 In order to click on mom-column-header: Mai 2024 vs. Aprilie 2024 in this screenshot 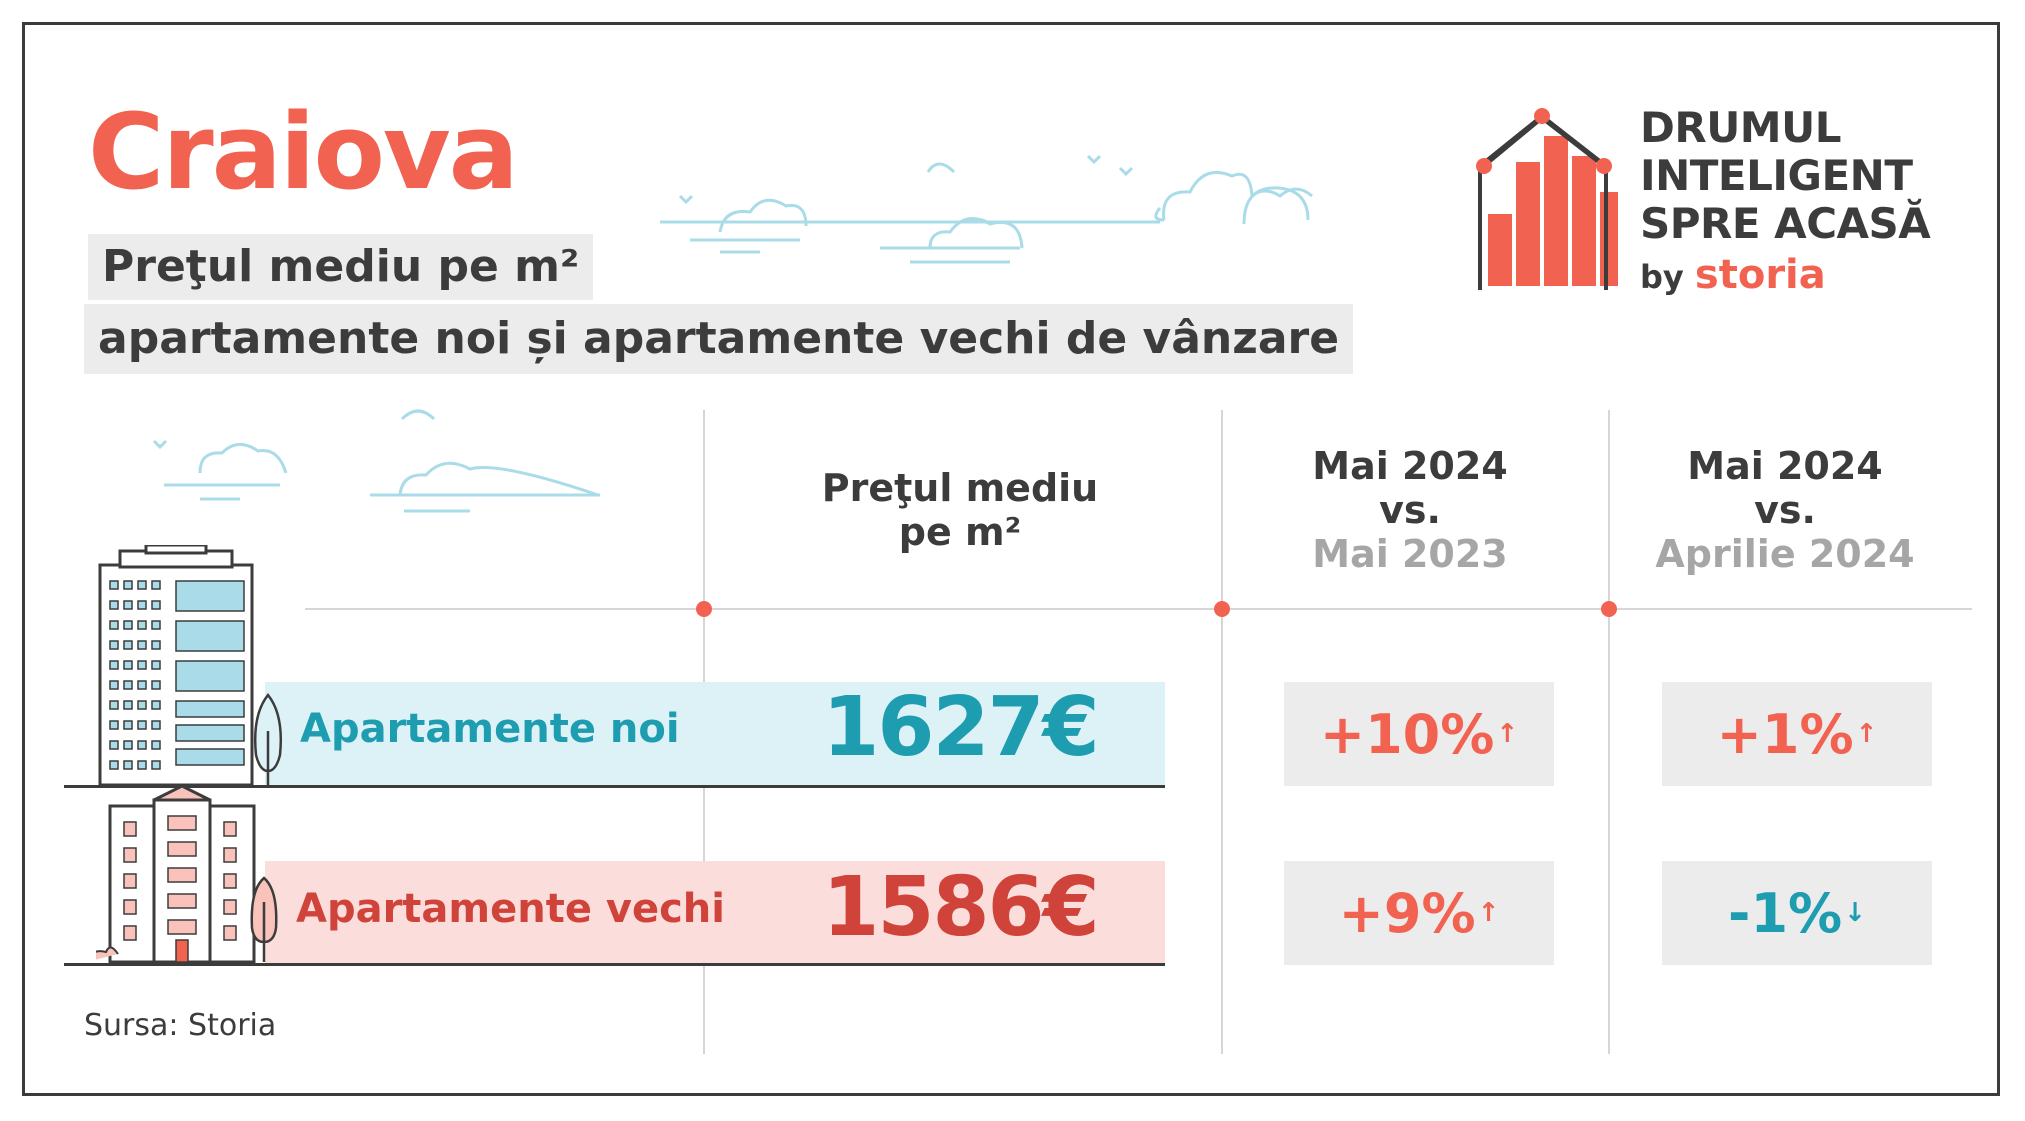, I will do `click(1785, 510)`.